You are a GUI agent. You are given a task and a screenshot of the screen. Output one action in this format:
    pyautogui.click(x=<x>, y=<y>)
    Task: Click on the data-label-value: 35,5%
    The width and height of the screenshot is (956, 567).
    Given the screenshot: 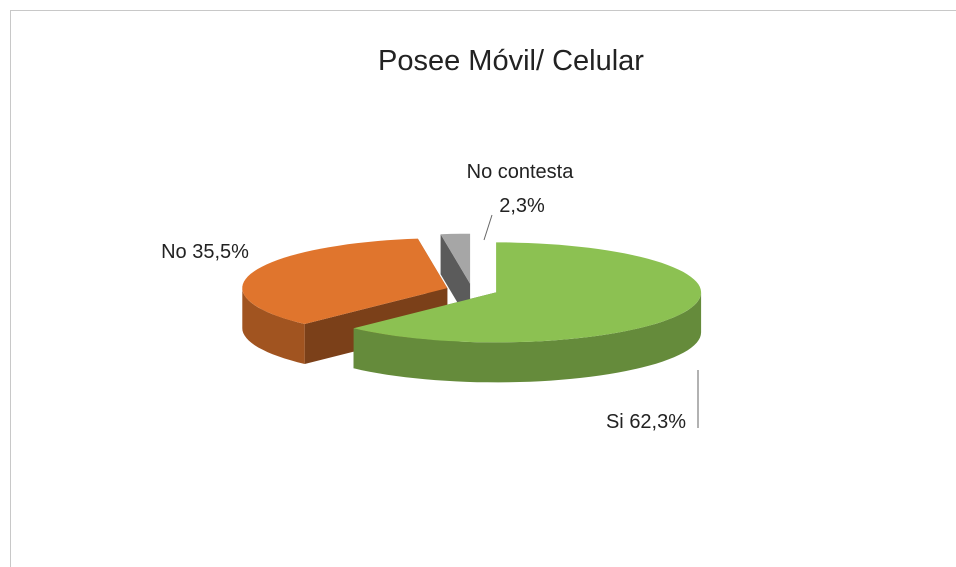 What is the action you would take?
    pyautogui.click(x=220, y=252)
    